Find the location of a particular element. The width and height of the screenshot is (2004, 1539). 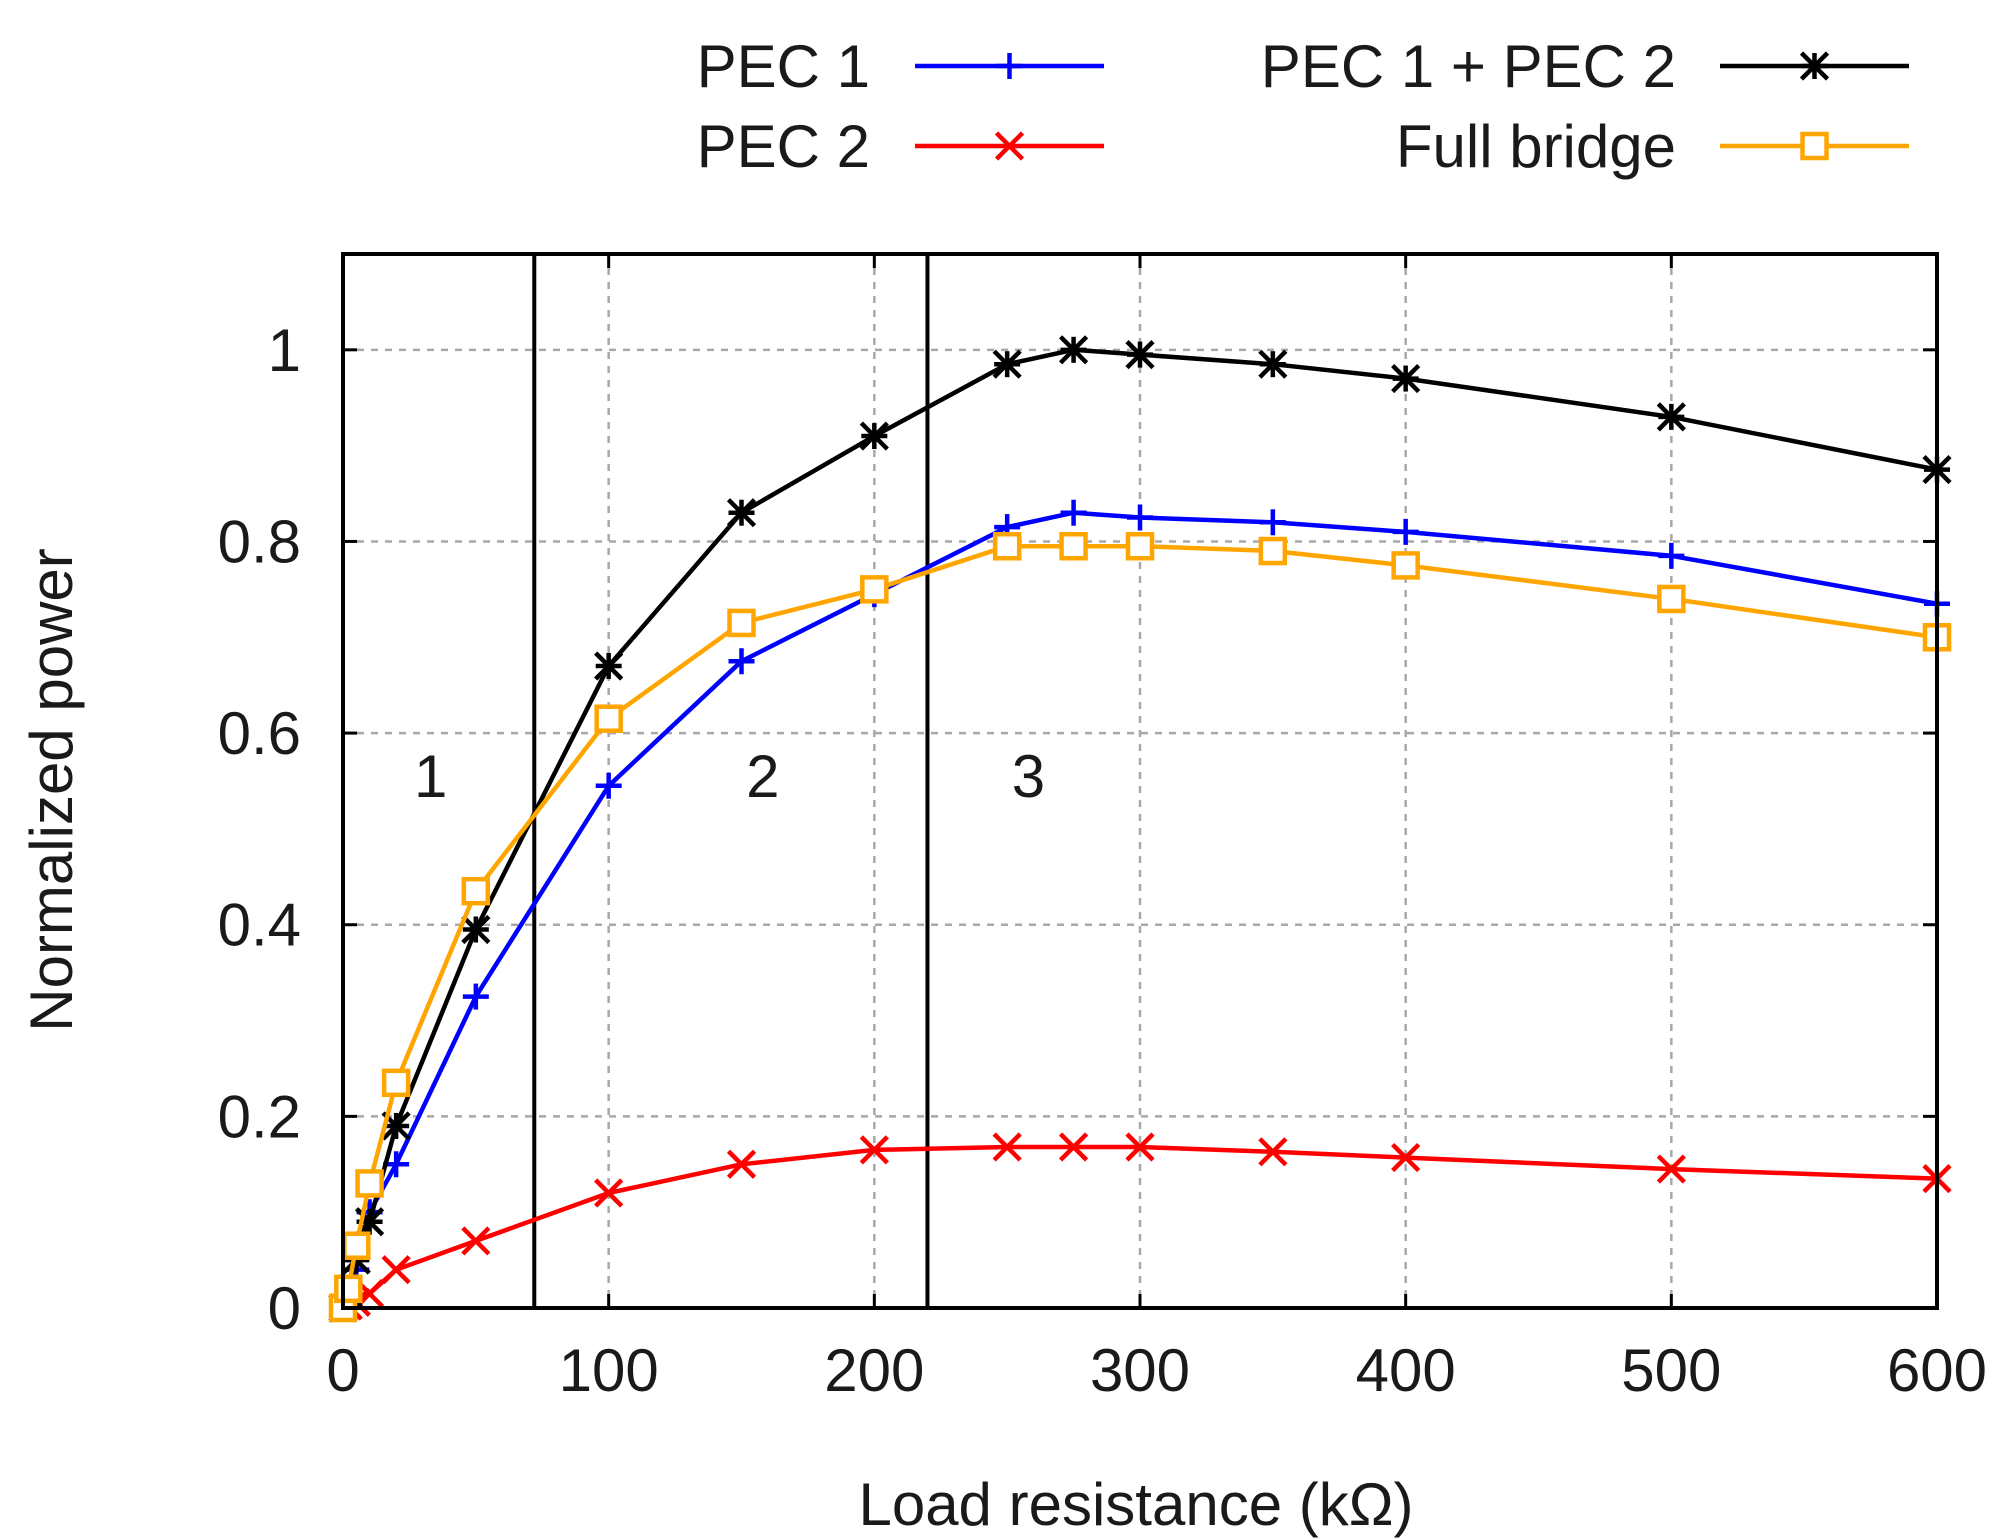

region-label: 2 is located at coordinates (762, 776).